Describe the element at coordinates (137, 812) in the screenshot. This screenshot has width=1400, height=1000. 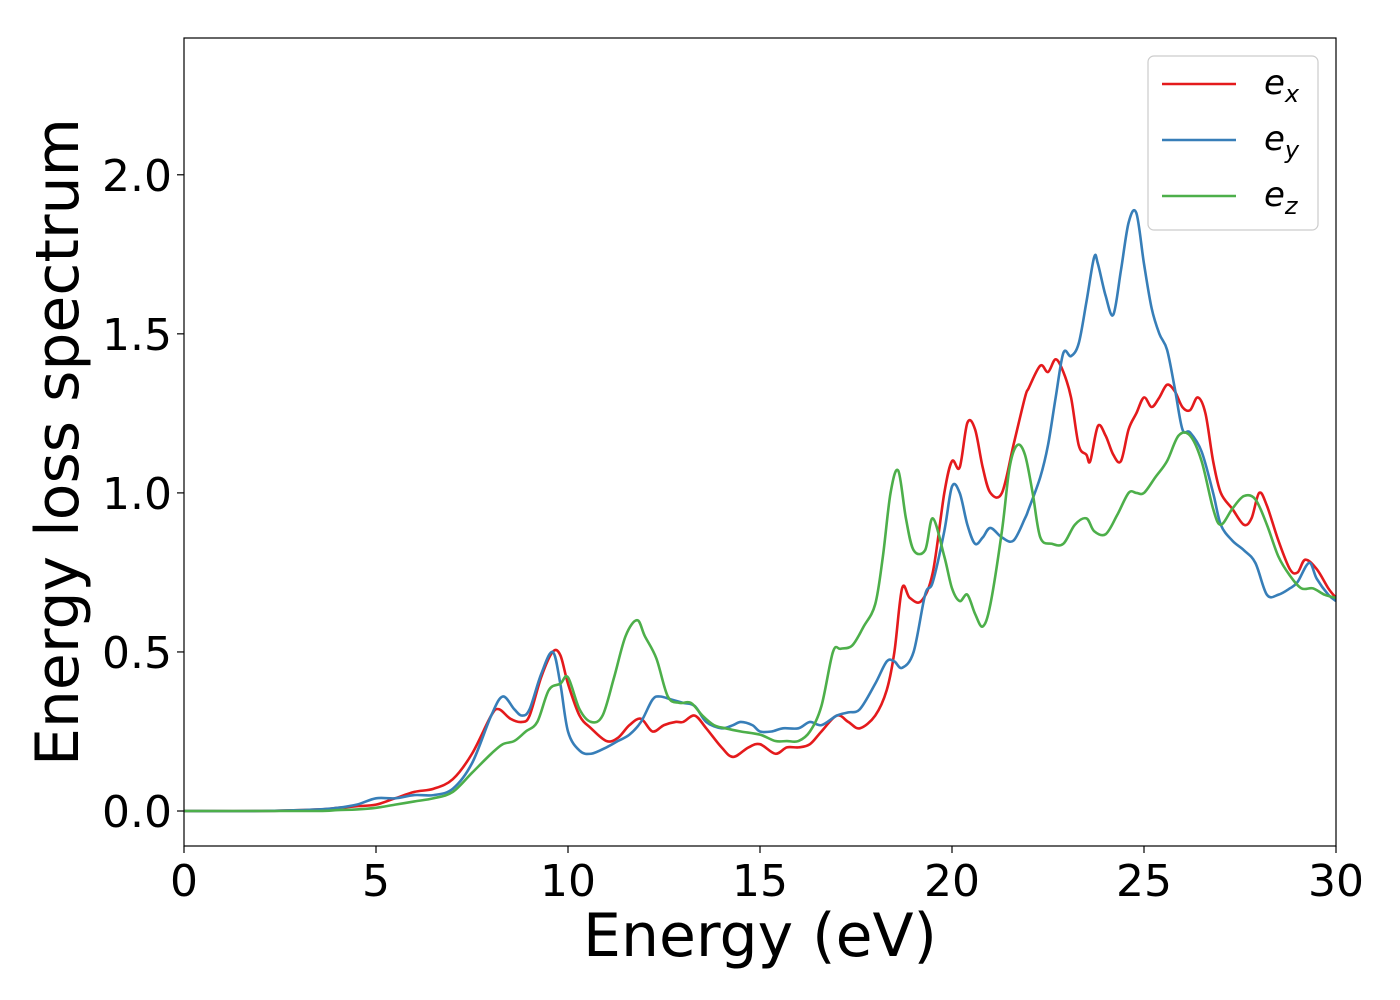
I see `y-tick-label: 0.0` at that location.